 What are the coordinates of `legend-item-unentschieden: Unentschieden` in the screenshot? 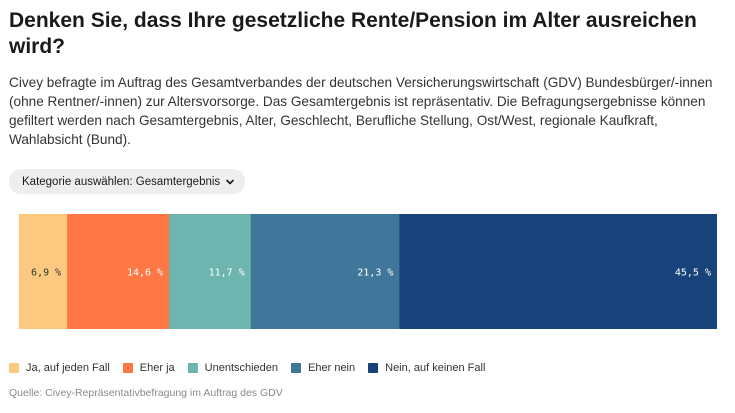 It's located at (233, 368).